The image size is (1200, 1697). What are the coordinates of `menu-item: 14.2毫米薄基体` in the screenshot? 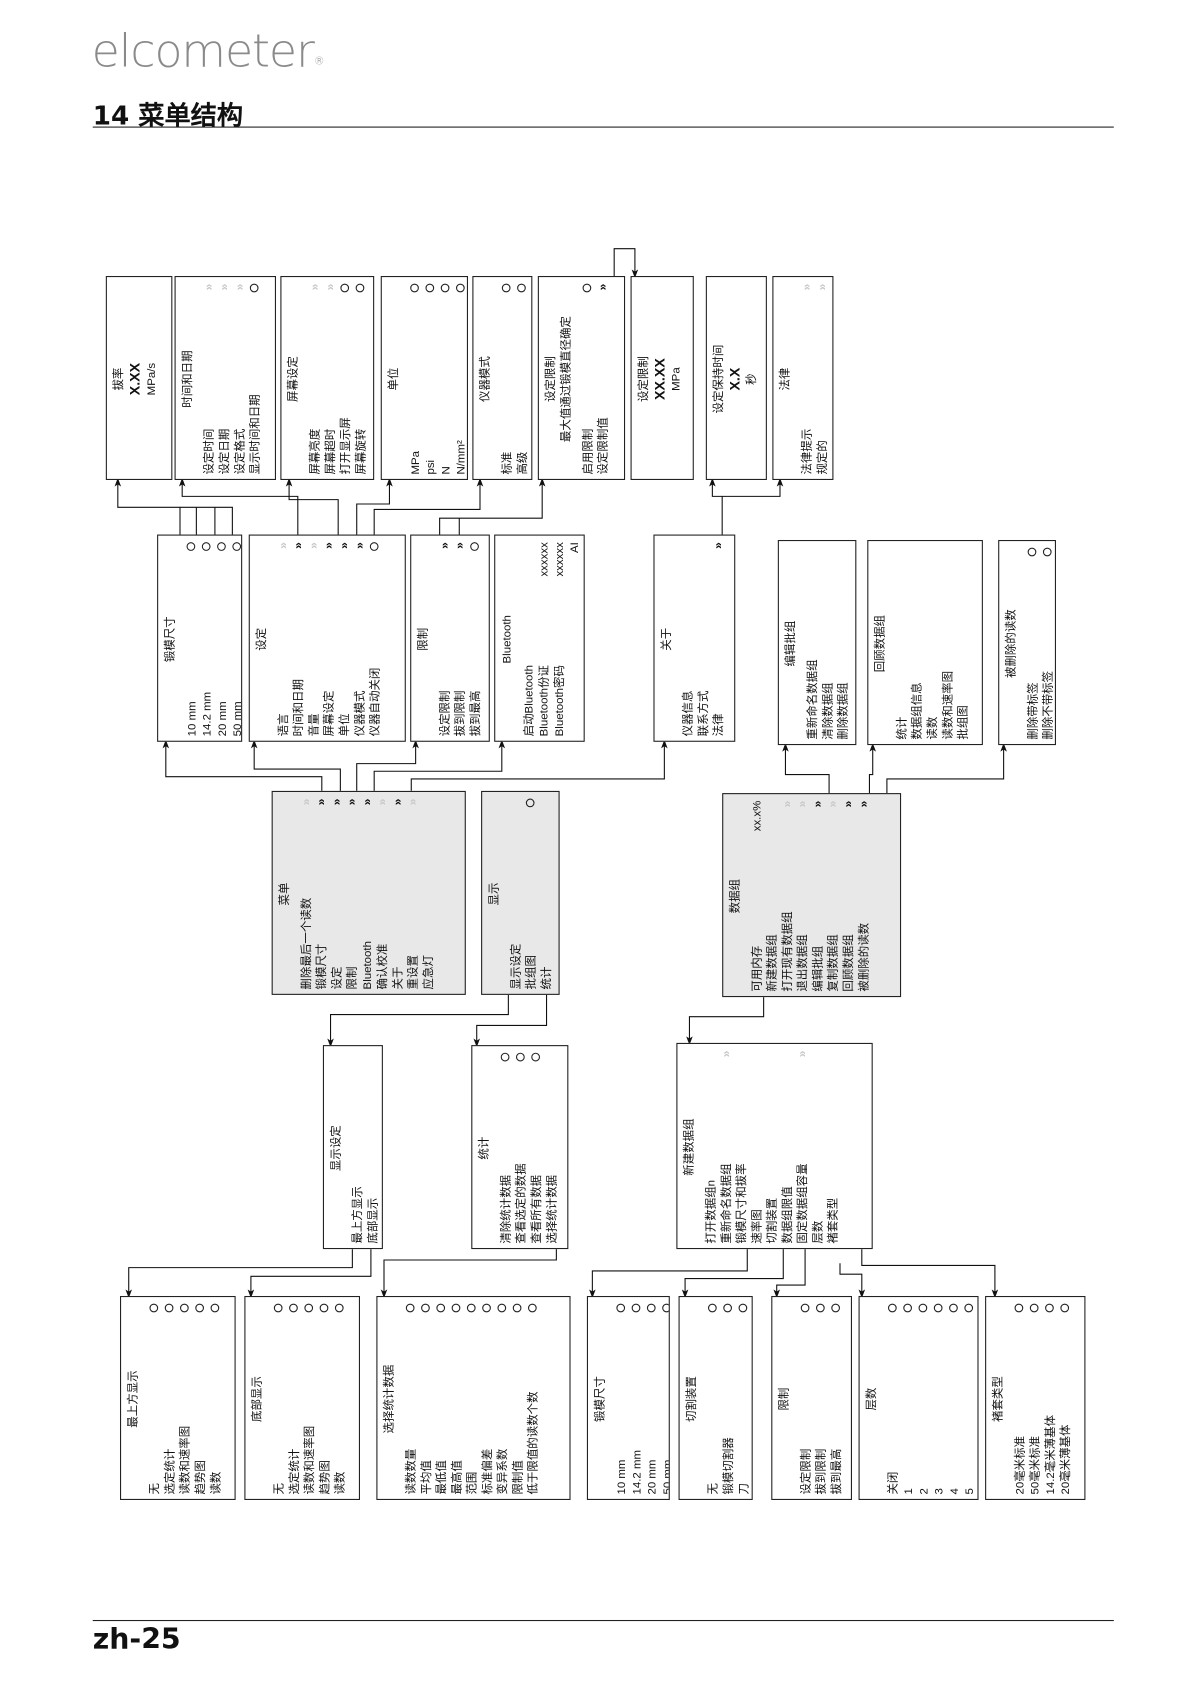 It's located at (1050, 1399).